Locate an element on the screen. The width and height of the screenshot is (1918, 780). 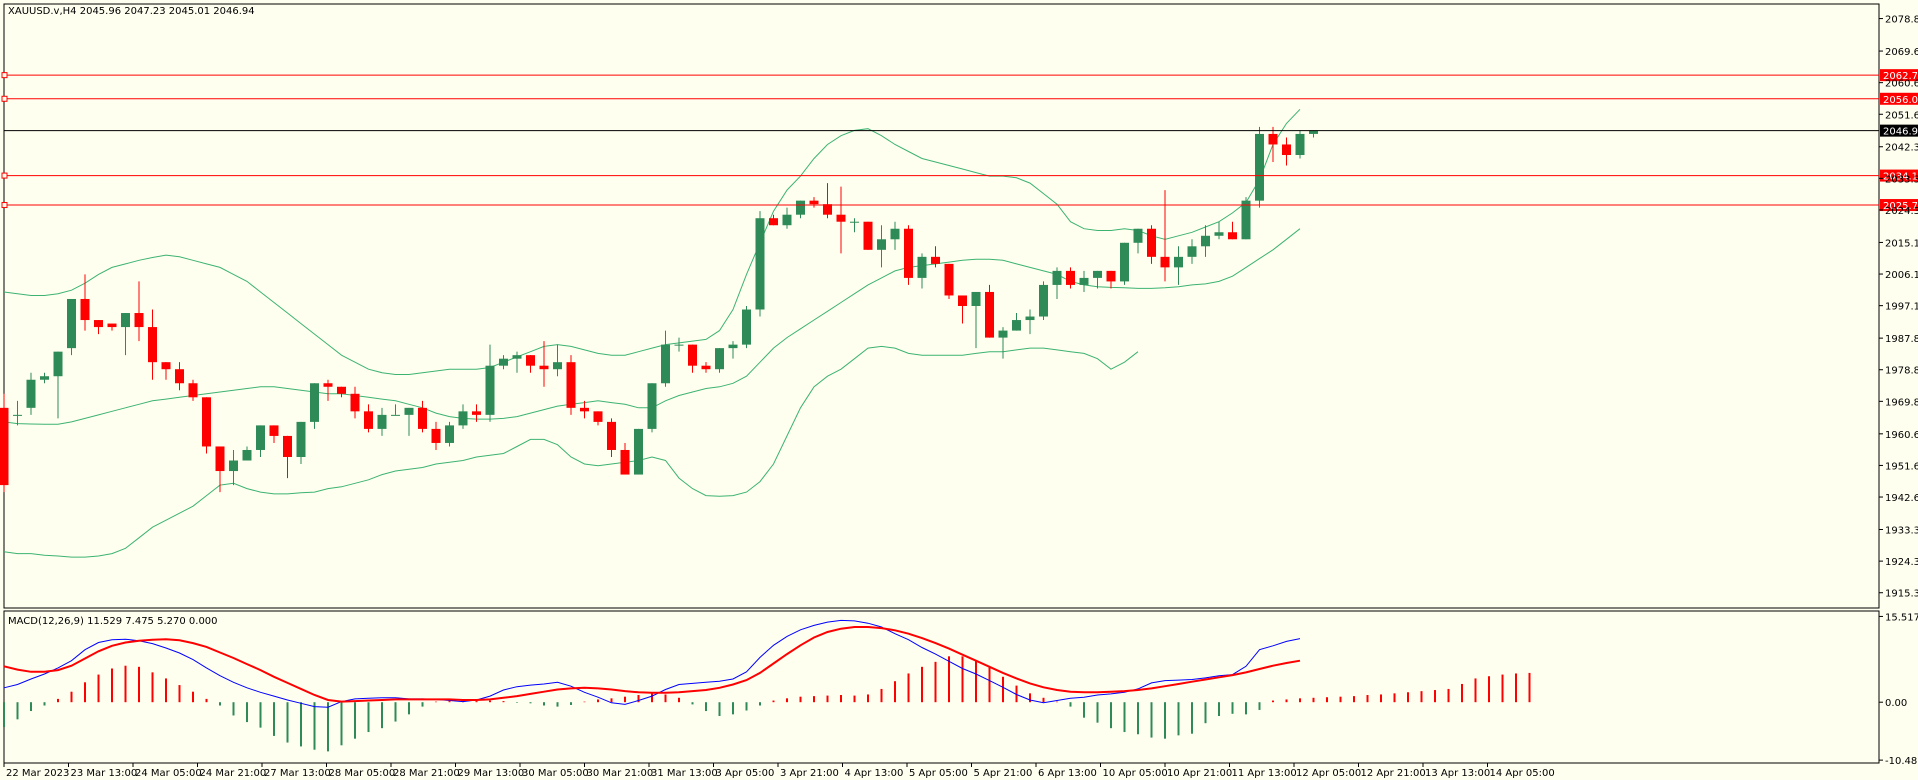
price-tick-label: 1915.35 is located at coordinates (1901, 594).